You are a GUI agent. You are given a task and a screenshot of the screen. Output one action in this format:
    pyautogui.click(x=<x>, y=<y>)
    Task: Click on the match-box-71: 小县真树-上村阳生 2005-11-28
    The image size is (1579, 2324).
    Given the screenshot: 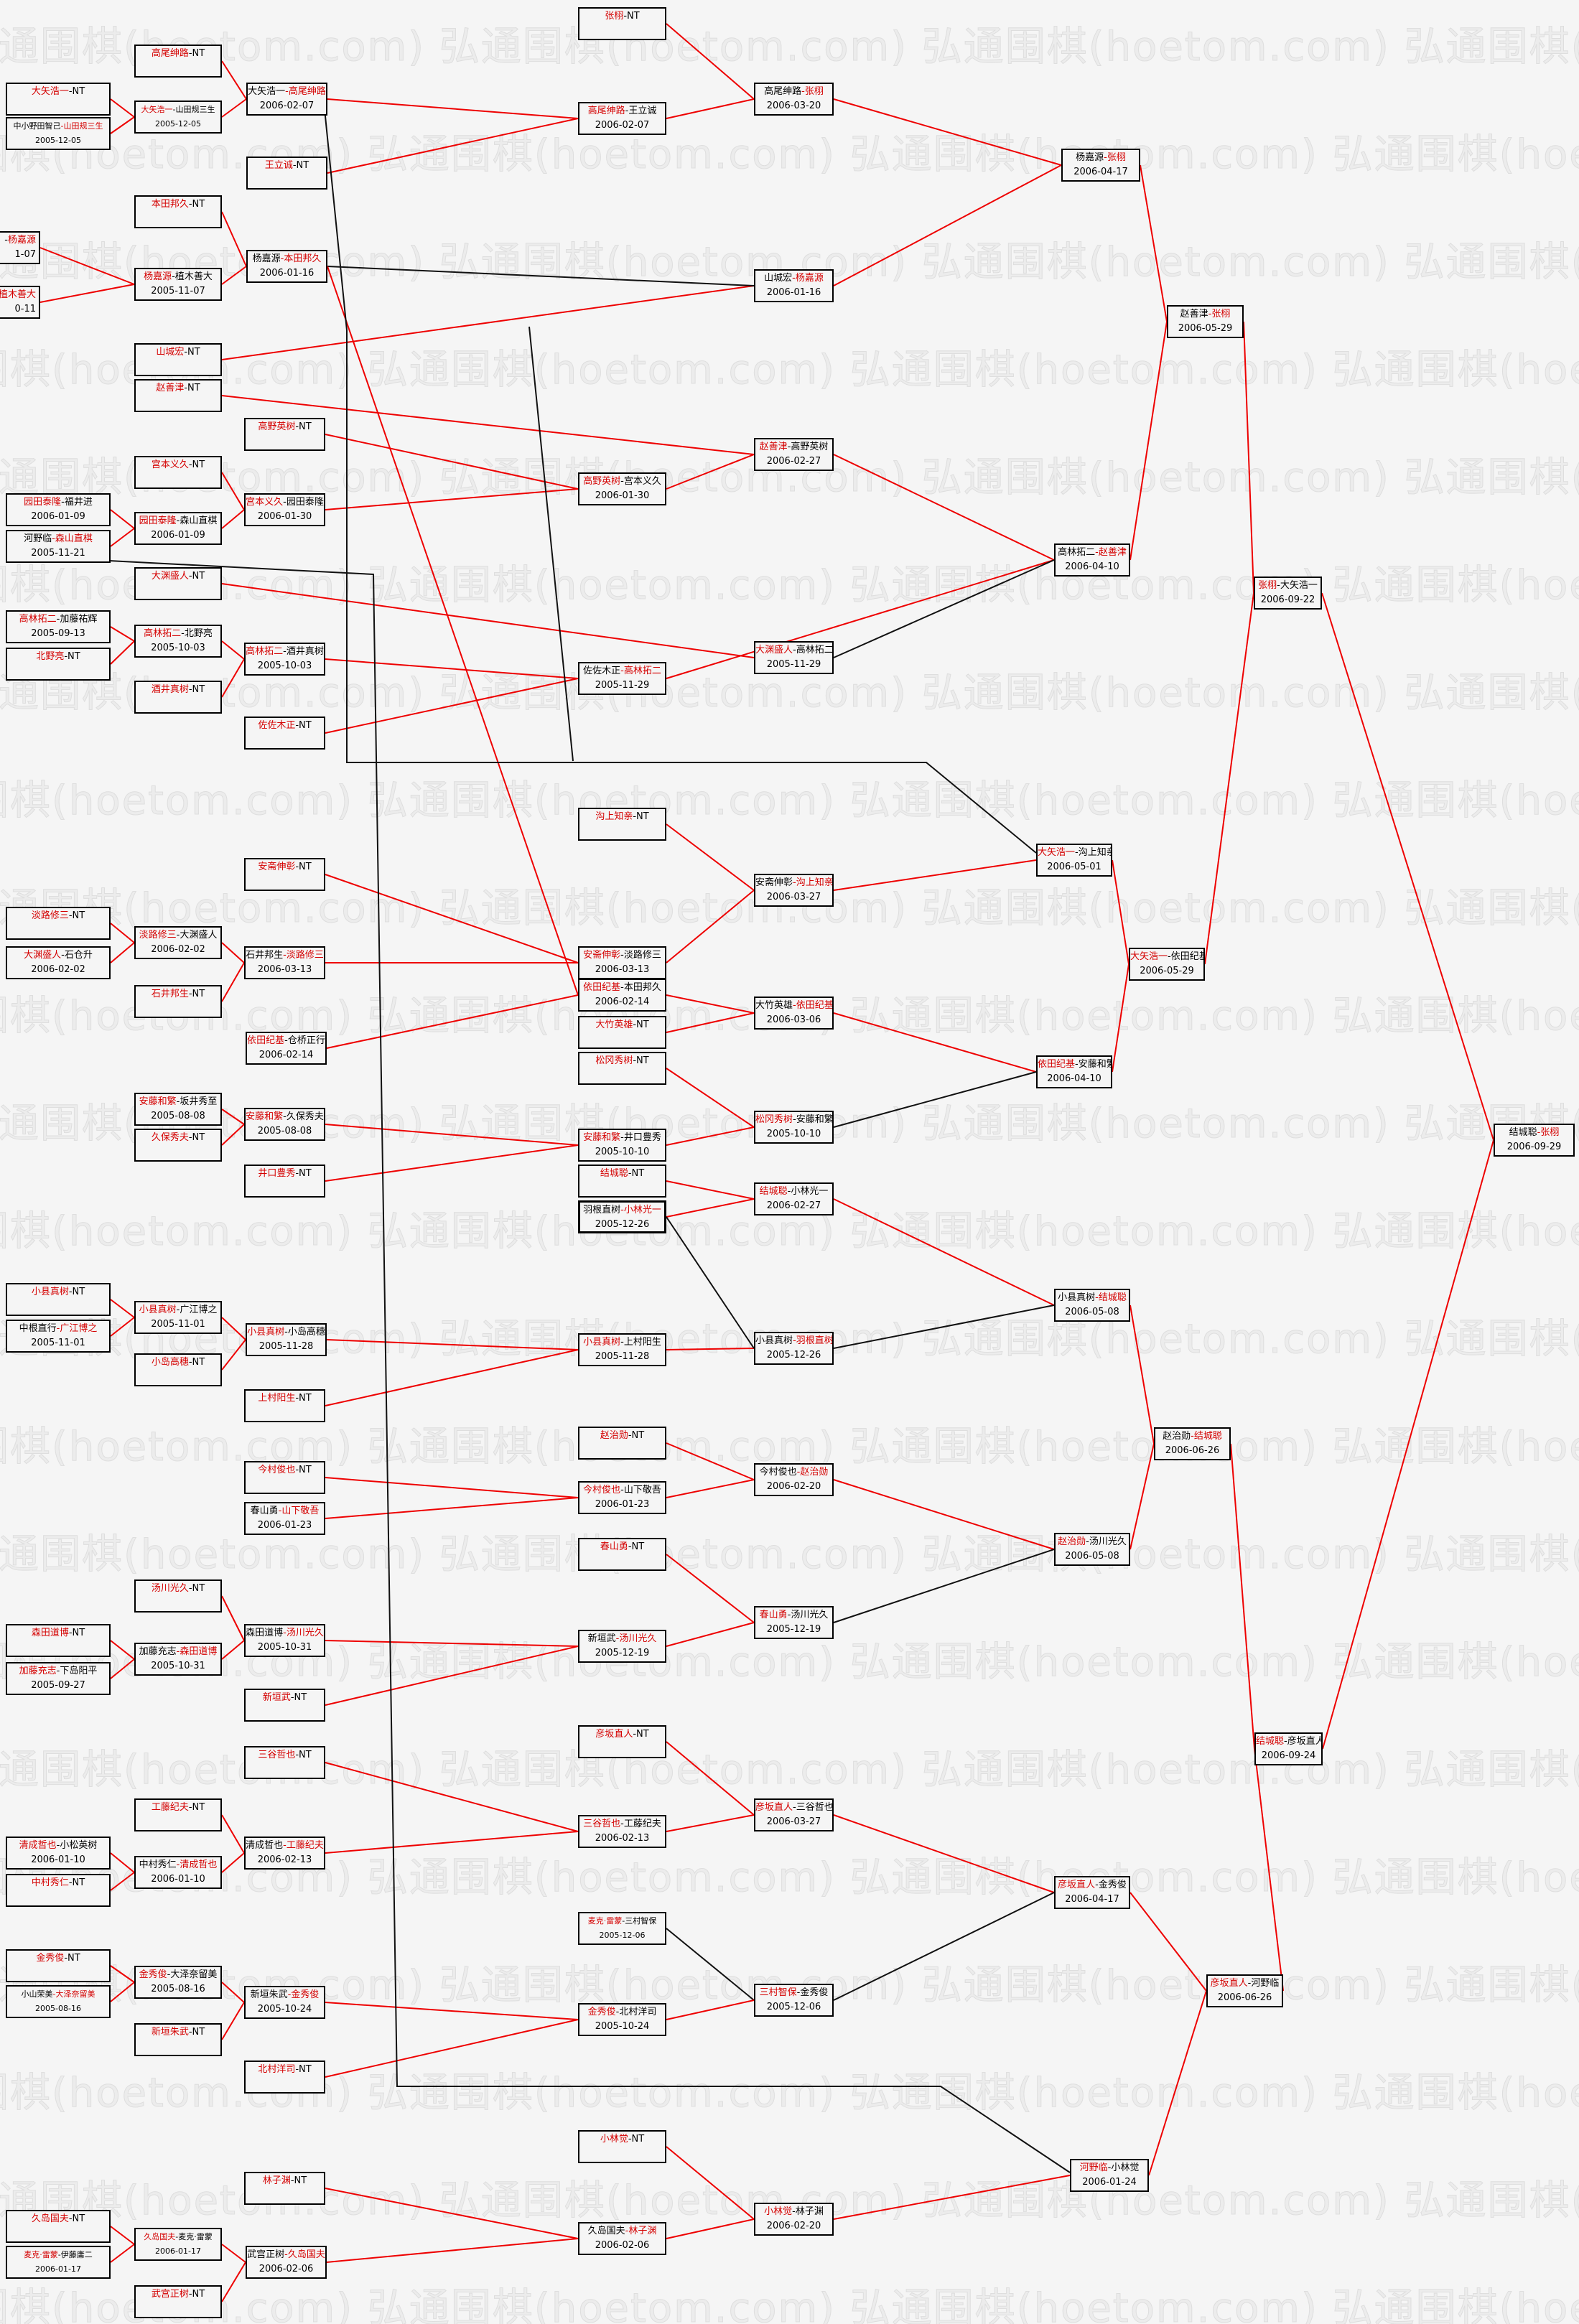 What is the action you would take?
    pyautogui.click(x=622, y=1349)
    